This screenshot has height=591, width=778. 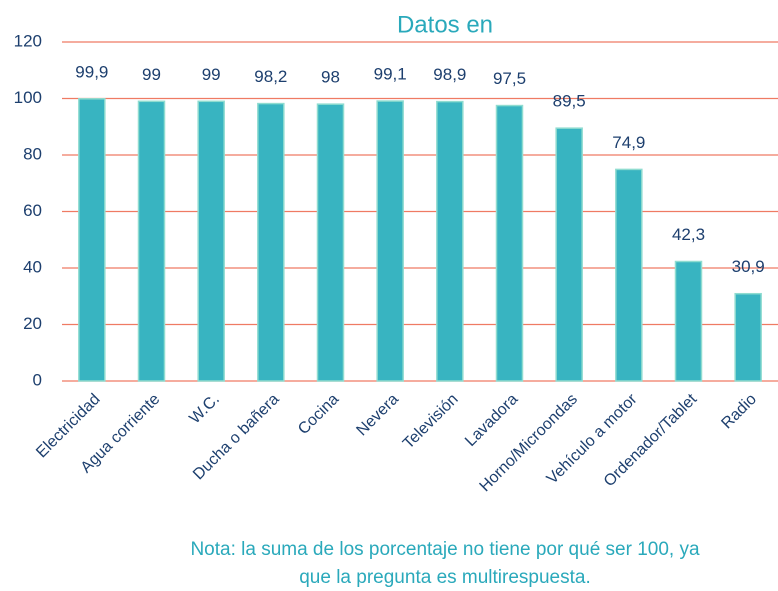 I want to click on value-label: 98, so click(x=330, y=77).